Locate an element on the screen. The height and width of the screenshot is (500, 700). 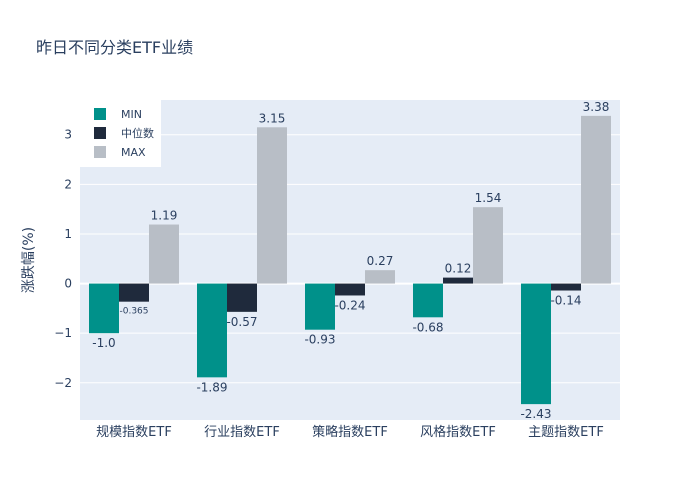
x-tick-label: 主题指数ETF is located at coordinates (566, 432).